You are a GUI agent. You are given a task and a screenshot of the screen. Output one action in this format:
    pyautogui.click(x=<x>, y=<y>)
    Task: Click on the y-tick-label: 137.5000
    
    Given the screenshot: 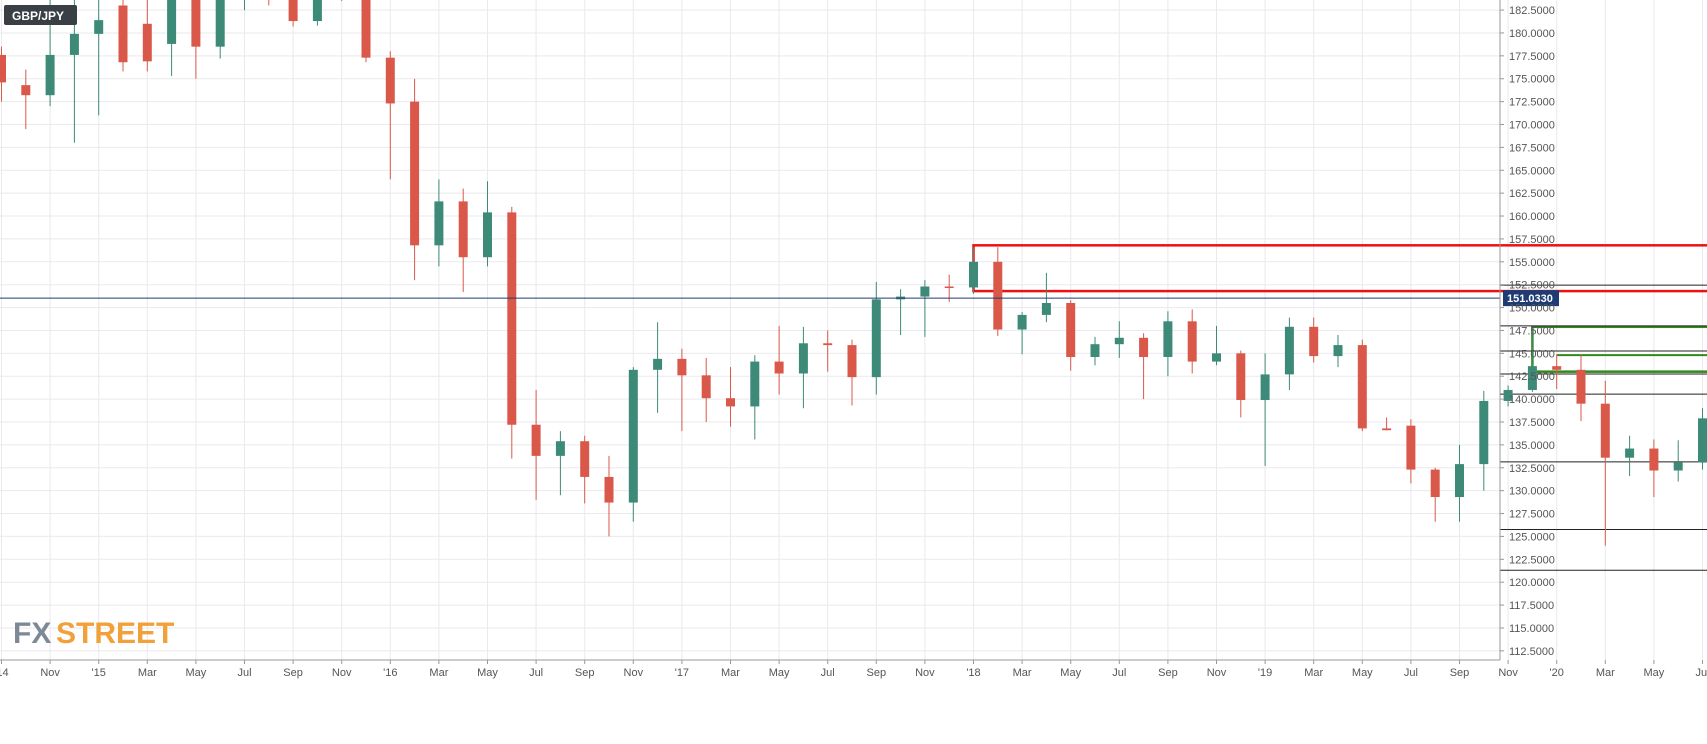 What is the action you would take?
    pyautogui.click(x=1532, y=423)
    